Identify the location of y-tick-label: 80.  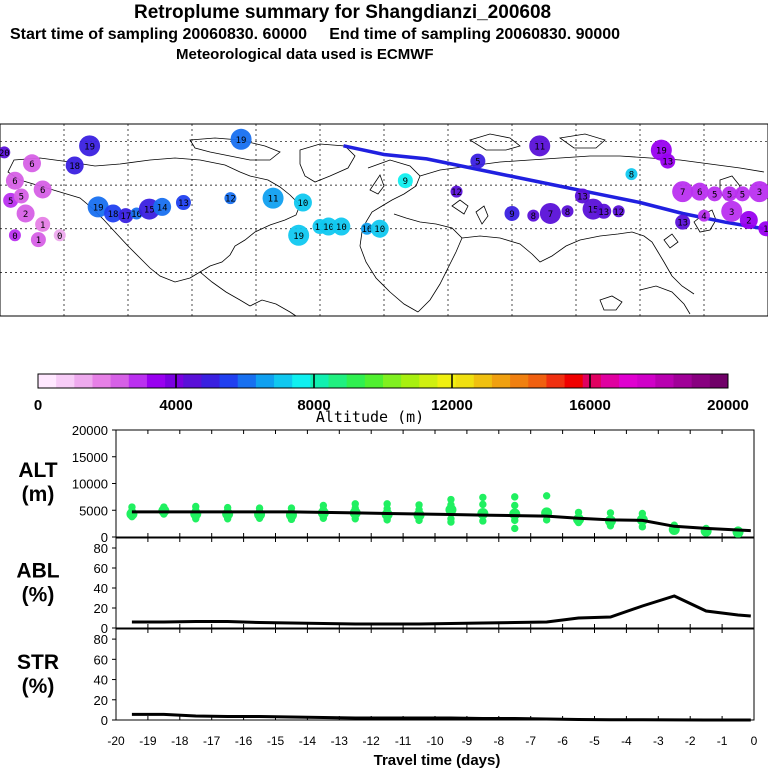
(101, 639).